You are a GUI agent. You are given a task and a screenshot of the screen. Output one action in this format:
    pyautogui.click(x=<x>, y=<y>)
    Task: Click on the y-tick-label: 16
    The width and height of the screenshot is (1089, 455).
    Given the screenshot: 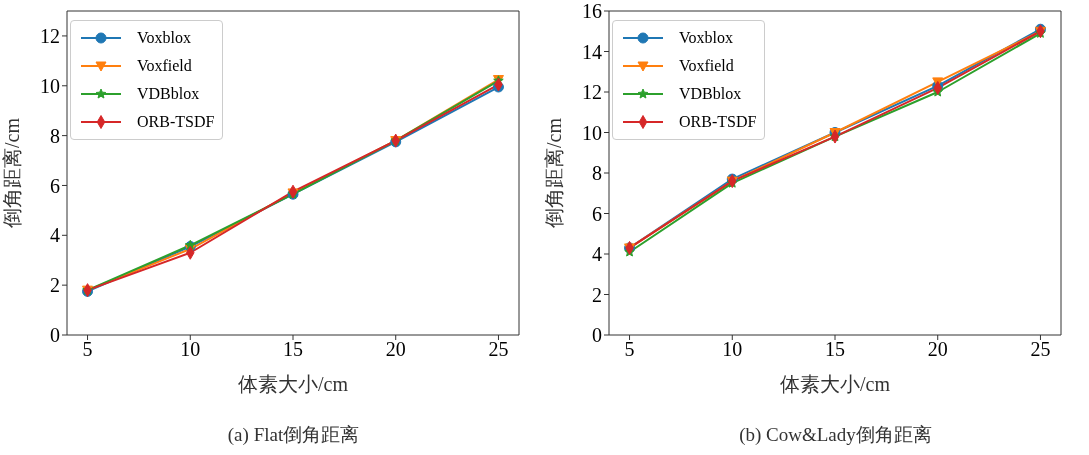 What is the action you would take?
    pyautogui.click(x=592, y=11)
    